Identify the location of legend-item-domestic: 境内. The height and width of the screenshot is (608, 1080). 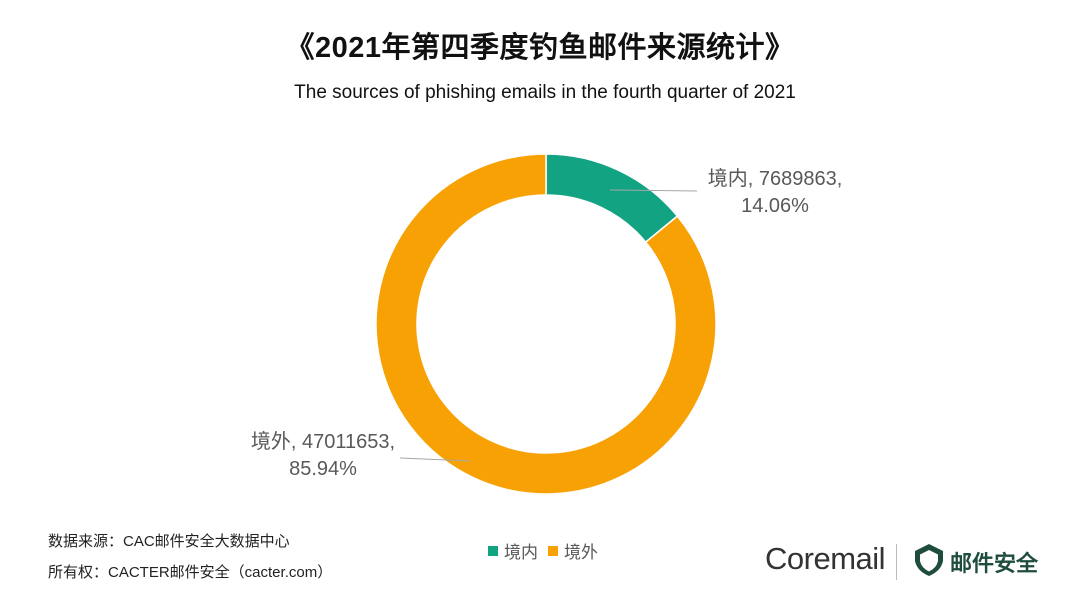
(513, 550).